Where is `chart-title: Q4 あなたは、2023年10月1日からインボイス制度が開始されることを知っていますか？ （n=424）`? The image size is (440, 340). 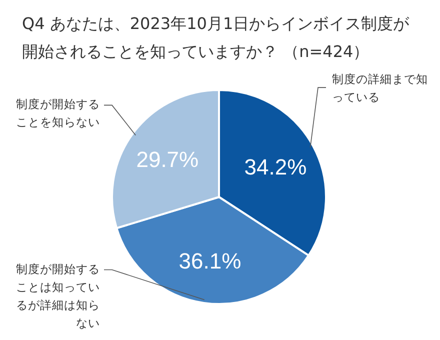
chart-title: Q4 あなたは、2023年10月1日からインボイス制度が開始されることを知っていますか？ （n=424） is located at coordinates (216, 38).